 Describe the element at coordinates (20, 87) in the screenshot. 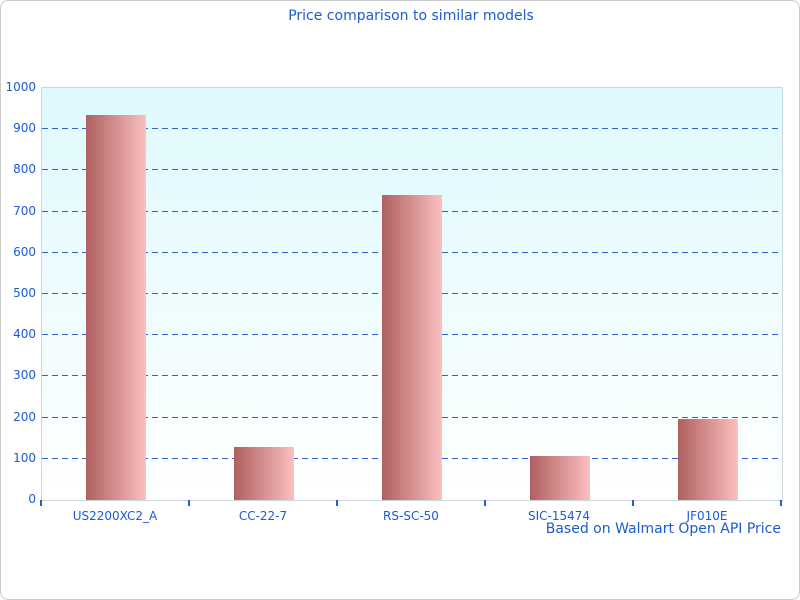

I see `y-axis-label-1000: 1000` at that location.